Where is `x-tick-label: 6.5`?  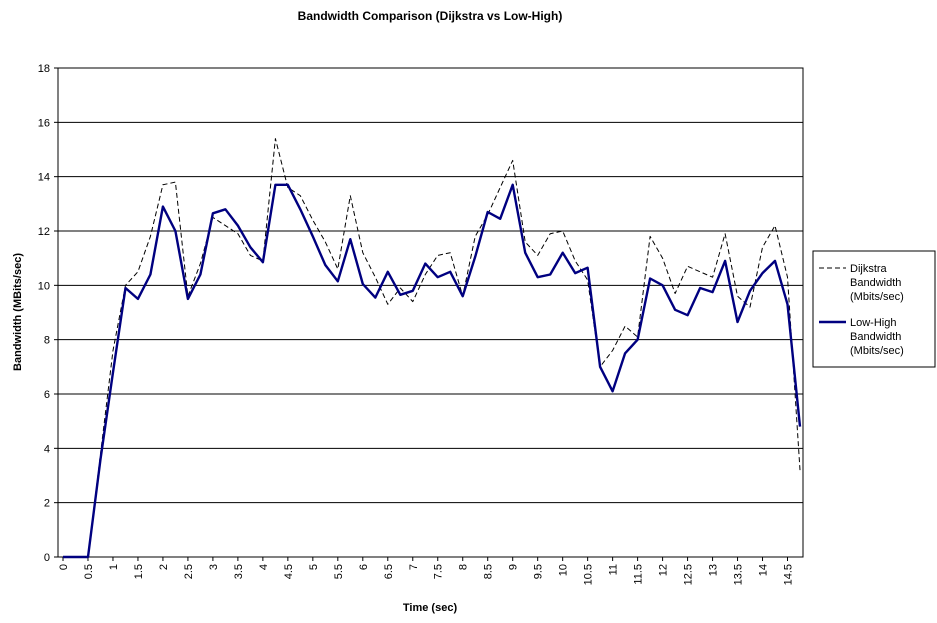
x-tick-label: 6.5 is located at coordinates (389, 571).